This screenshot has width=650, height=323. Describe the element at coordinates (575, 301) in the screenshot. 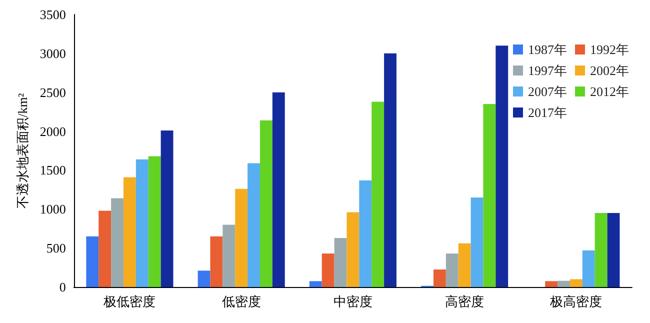

I see `x-tick-label: 极高密度` at that location.